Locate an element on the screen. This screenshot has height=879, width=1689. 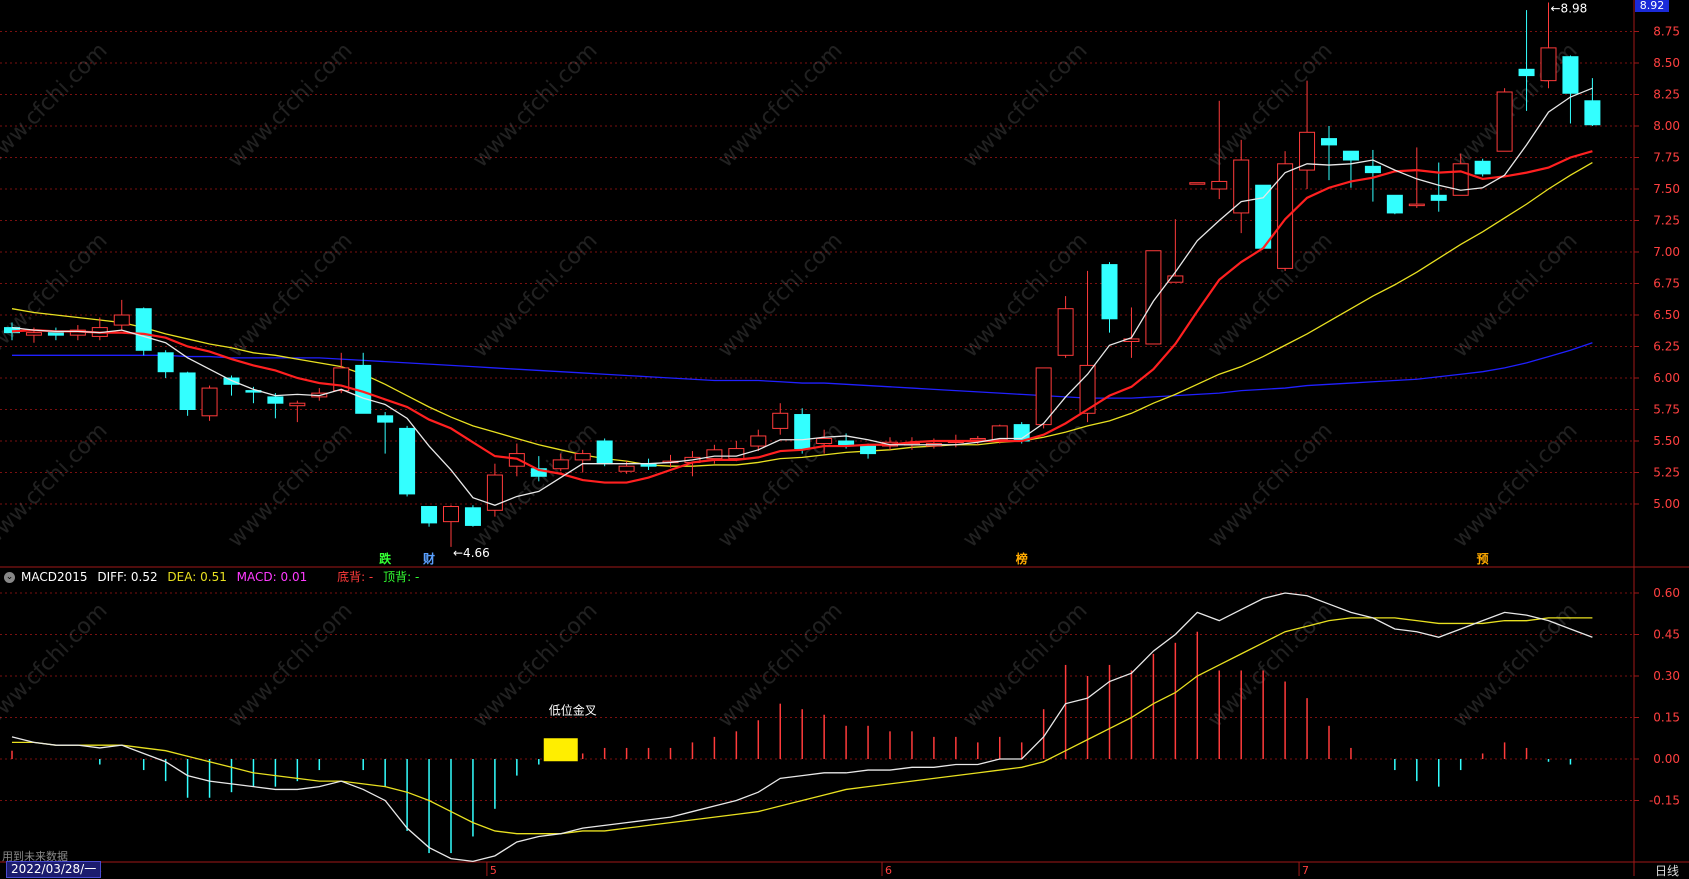
time-tick-label: 7 is located at coordinates (1305, 870).